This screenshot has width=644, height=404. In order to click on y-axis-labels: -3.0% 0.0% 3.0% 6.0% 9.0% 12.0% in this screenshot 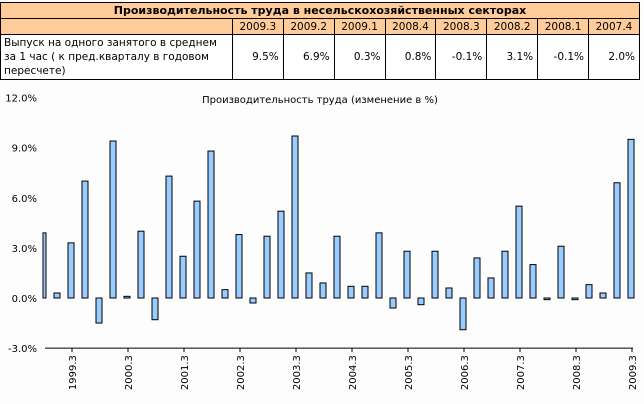, I will do `click(21, 225)`.